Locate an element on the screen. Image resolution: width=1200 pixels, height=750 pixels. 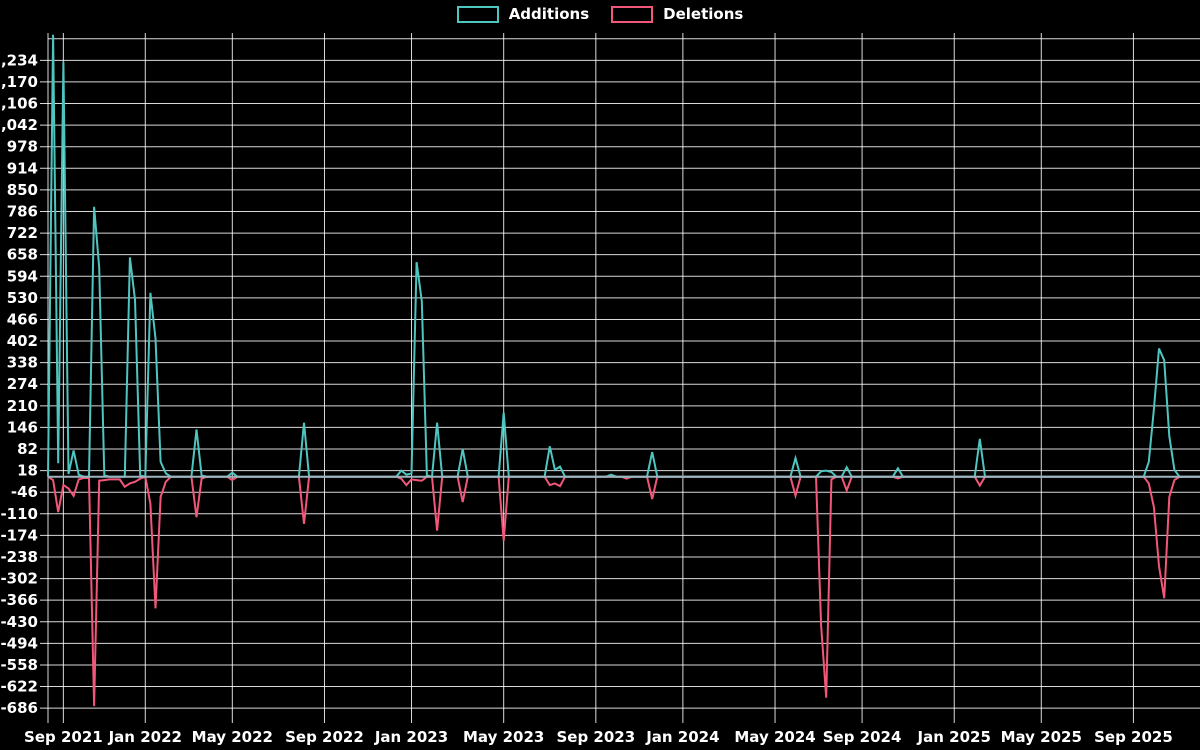
y-tick-label: -558 is located at coordinates (19, 665).